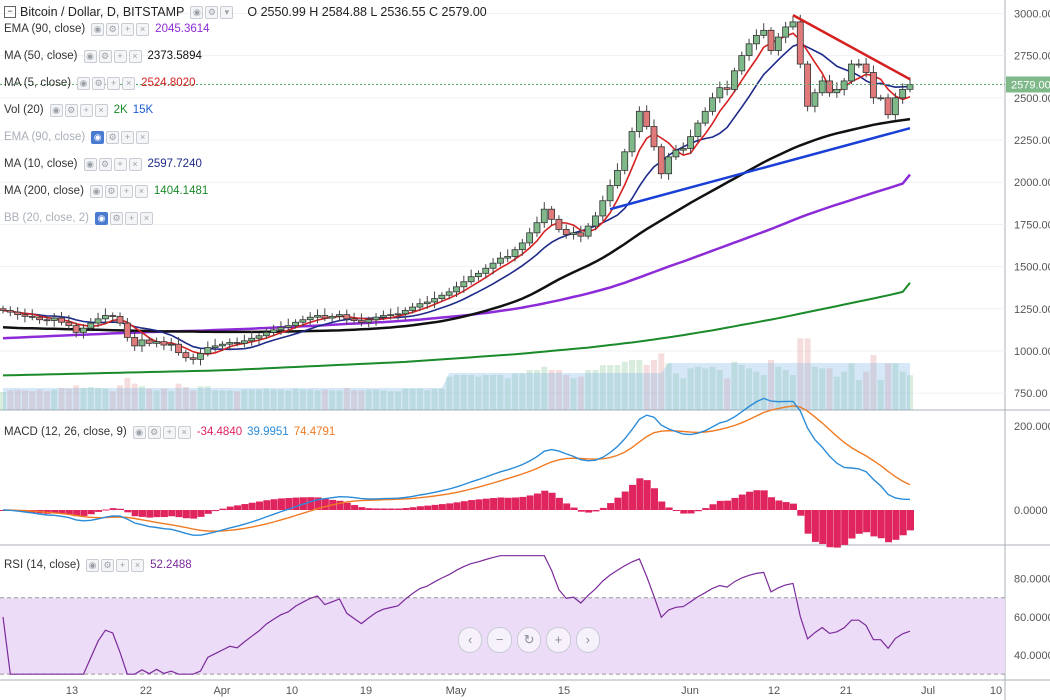  I want to click on legend-row-ma200: MA (200, close) ◉ ⚙ + × 1404.1481, so click(108, 191).